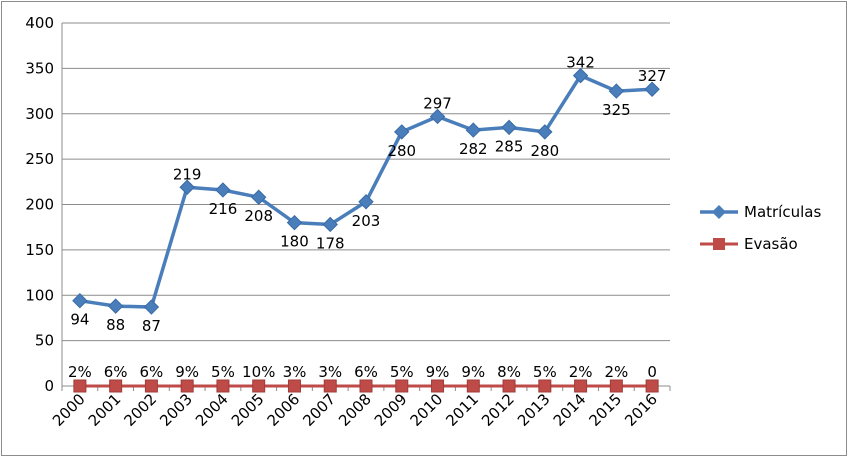 The width and height of the screenshot is (850, 459). What do you see at coordinates (782, 212) in the screenshot?
I see `legend-label-matriculas: Matrículas` at bounding box center [782, 212].